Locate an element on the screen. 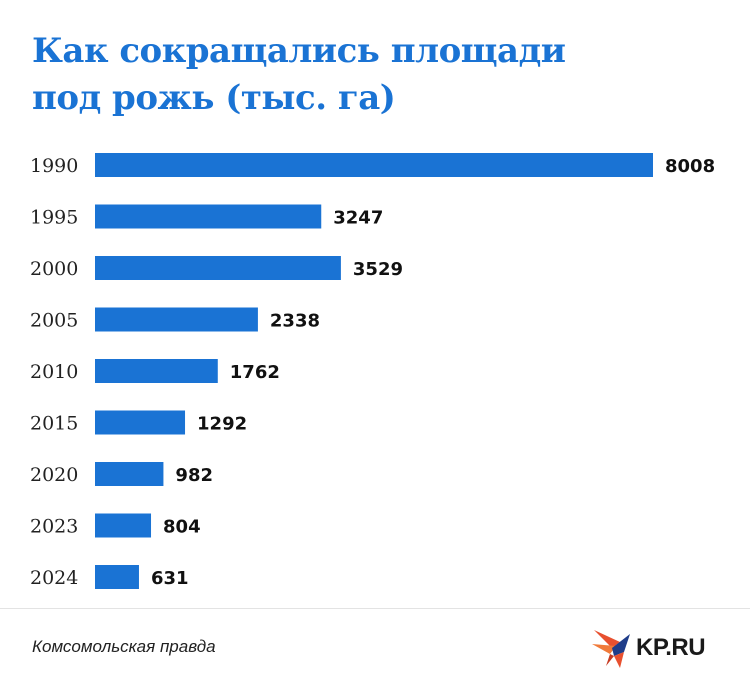 This screenshot has height=683, width=750. category-label: 1990 is located at coordinates (54, 166).